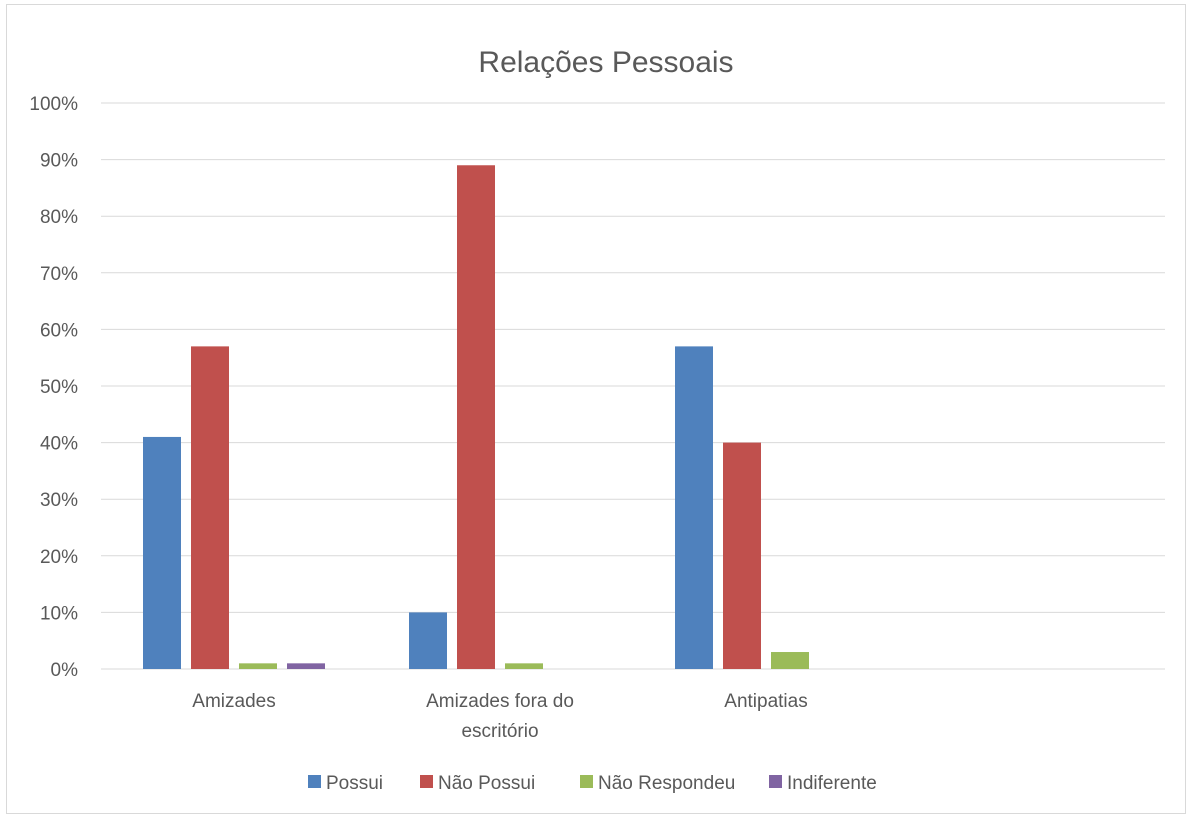  What do you see at coordinates (354, 783) in the screenshot?
I see `legend-label: Possui` at bounding box center [354, 783].